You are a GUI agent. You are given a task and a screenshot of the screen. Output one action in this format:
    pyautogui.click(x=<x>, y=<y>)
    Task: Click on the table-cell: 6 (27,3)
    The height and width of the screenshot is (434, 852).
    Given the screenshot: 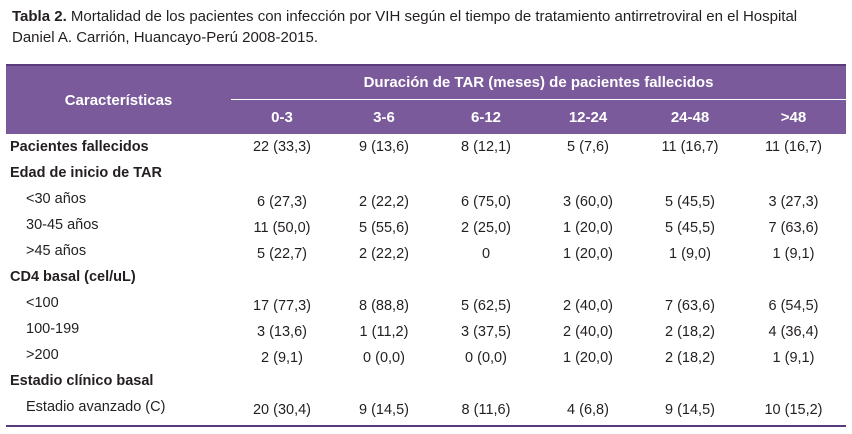 What is the action you would take?
    pyautogui.click(x=282, y=202)
    